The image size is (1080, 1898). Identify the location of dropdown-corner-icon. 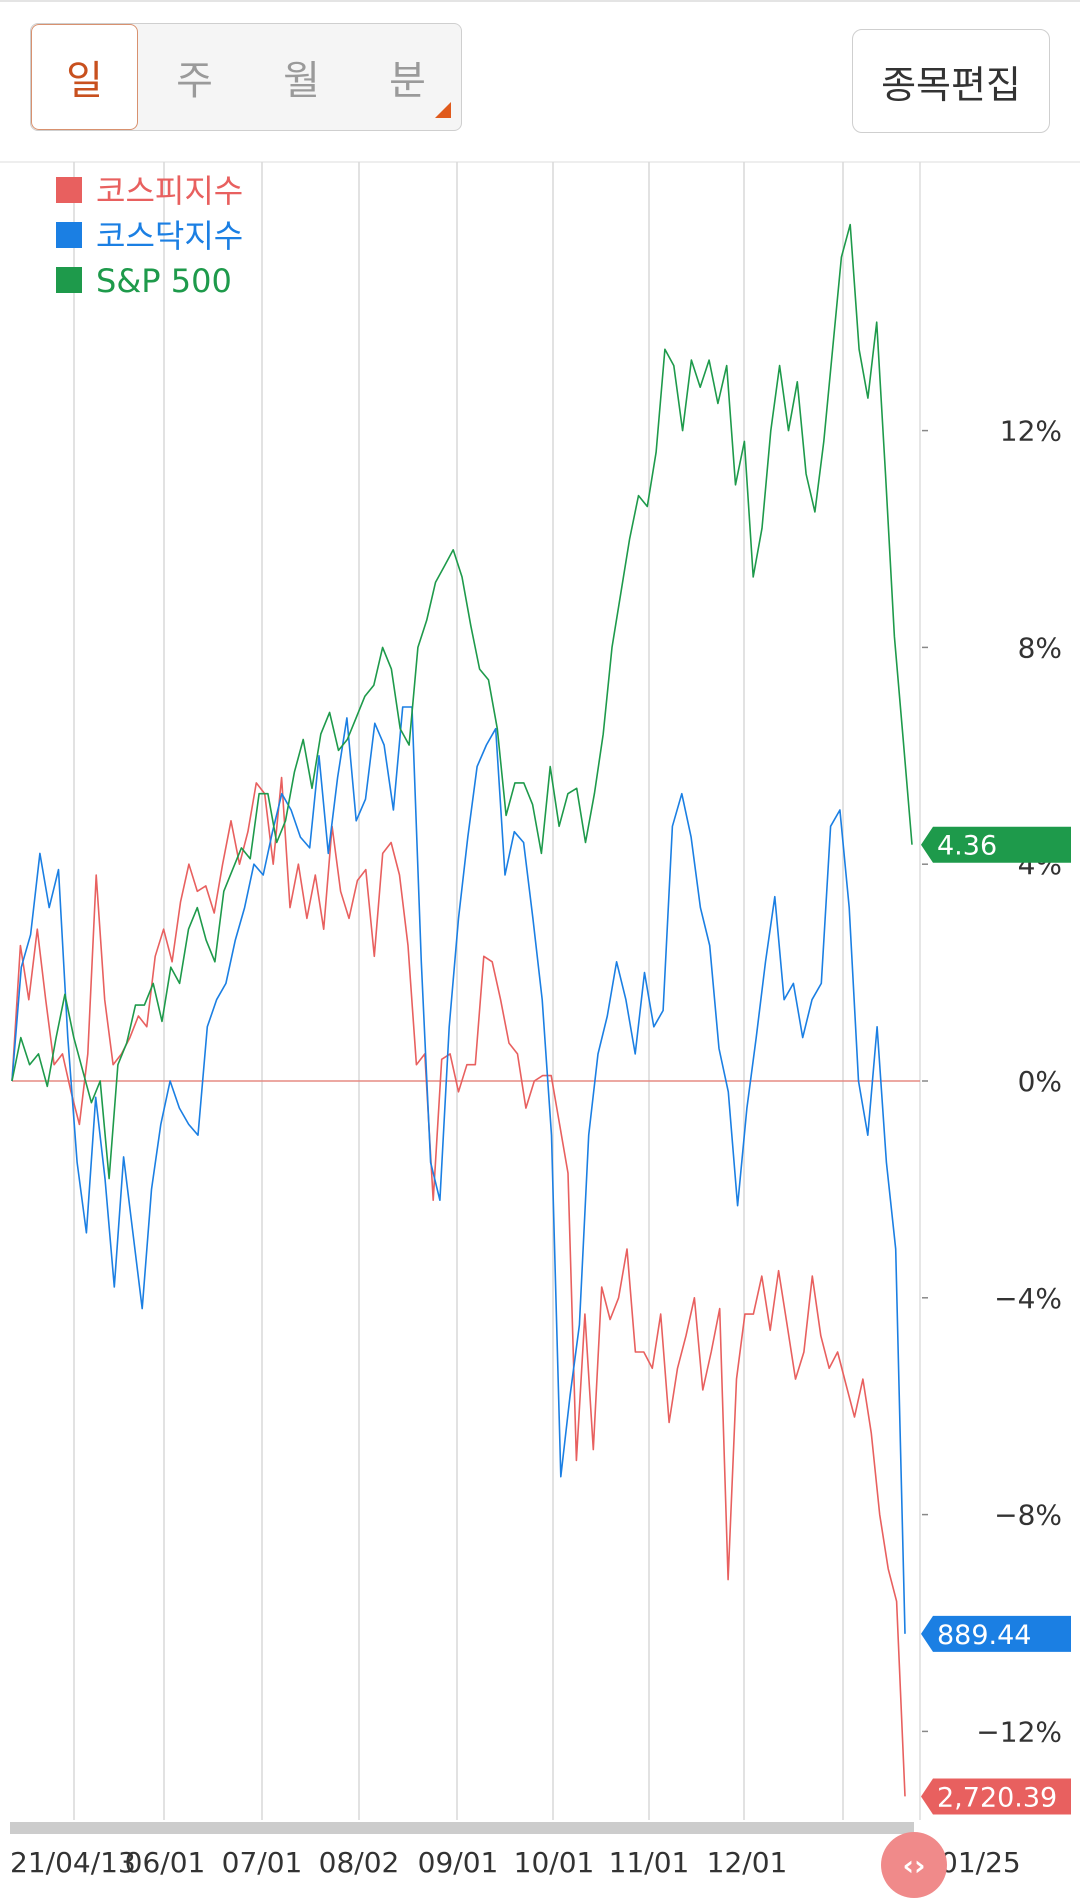
(443, 110).